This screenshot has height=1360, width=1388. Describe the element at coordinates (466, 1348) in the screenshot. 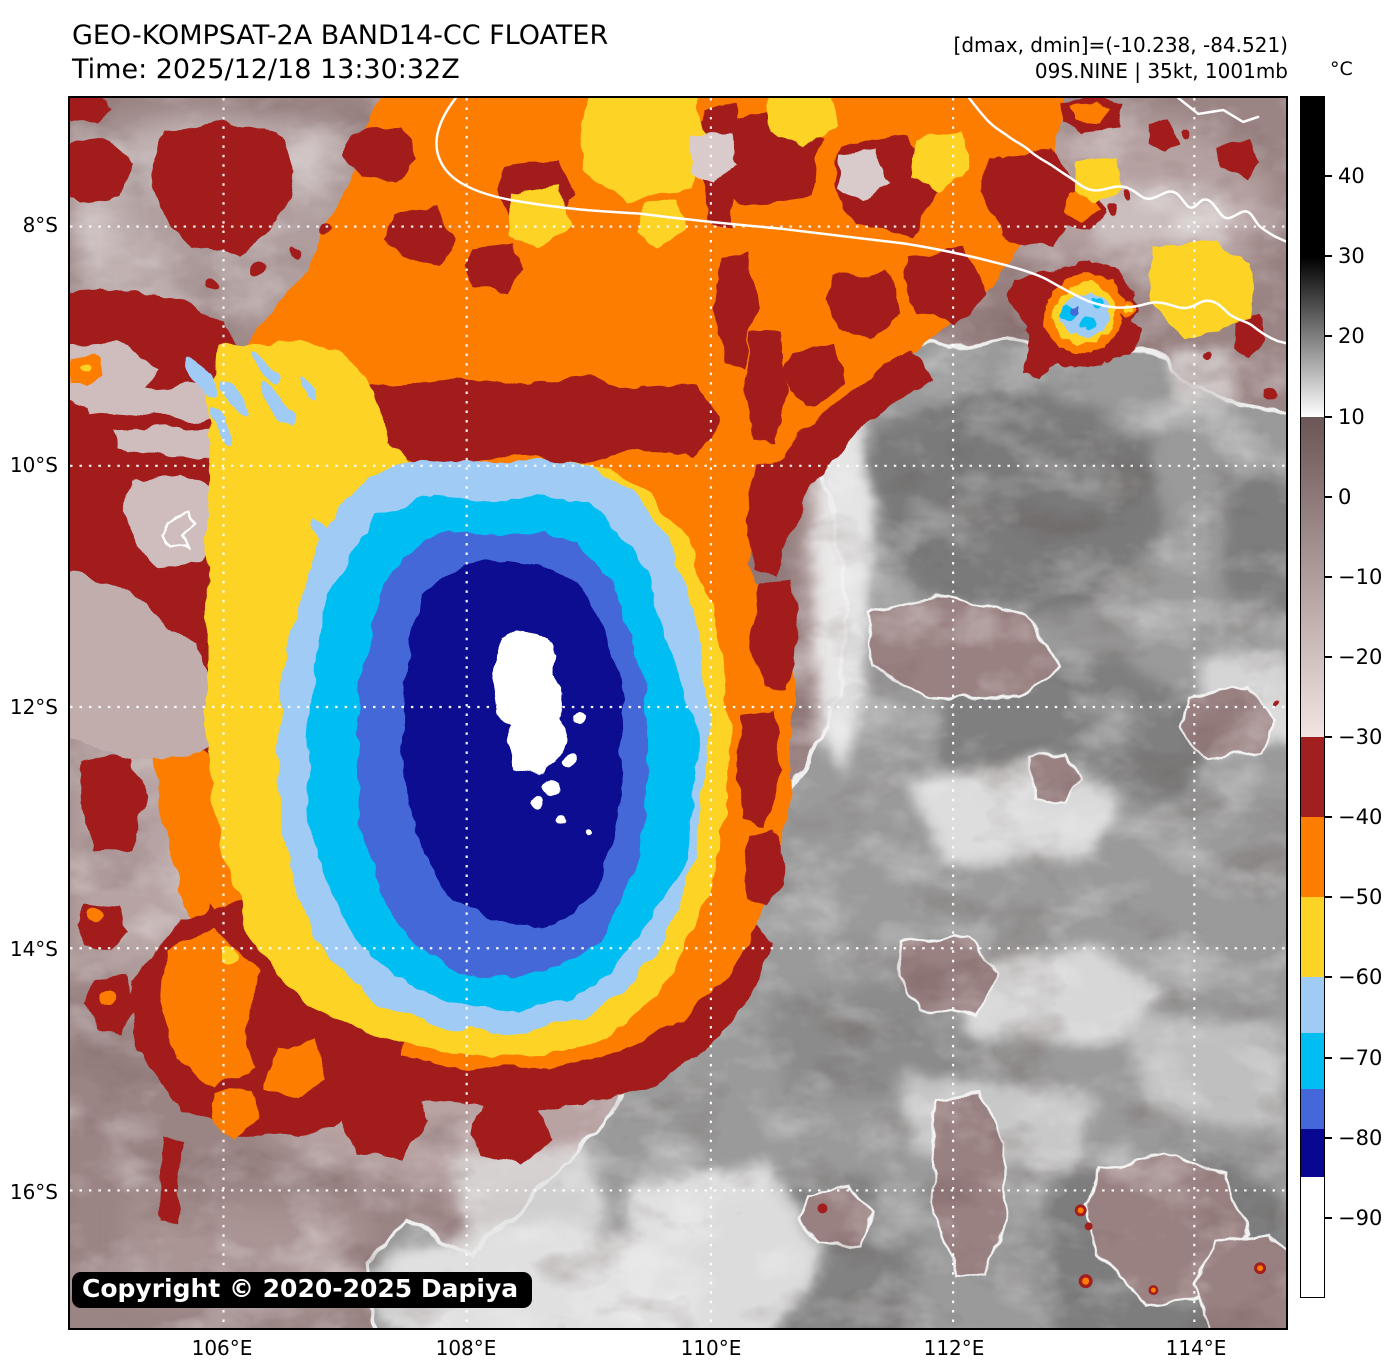

I see `lon-label: 108°E` at that location.